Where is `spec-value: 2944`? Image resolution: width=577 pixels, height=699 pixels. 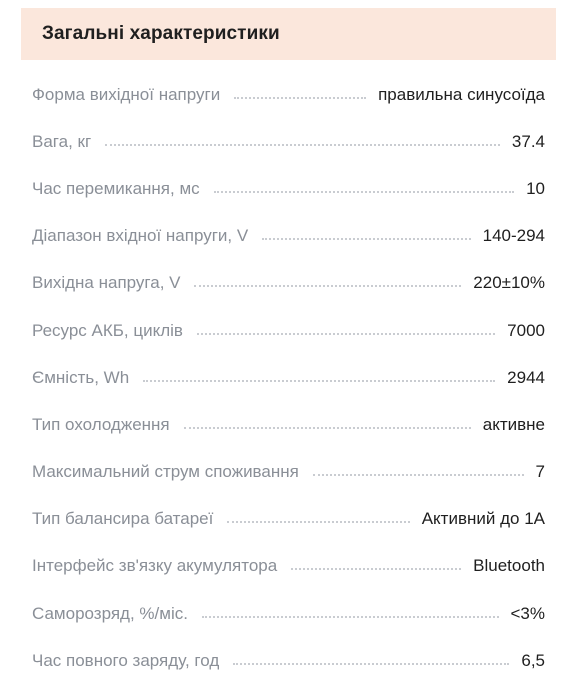 spec-value: 2944 is located at coordinates (526, 377).